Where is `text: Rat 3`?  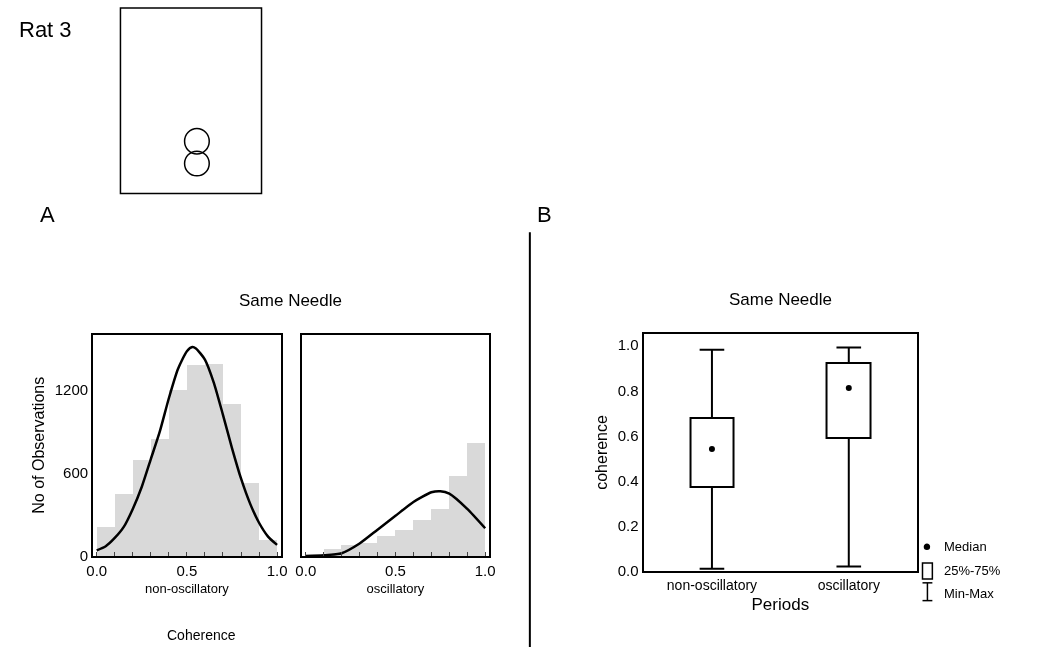 text: Rat 3 is located at coordinates (45, 29).